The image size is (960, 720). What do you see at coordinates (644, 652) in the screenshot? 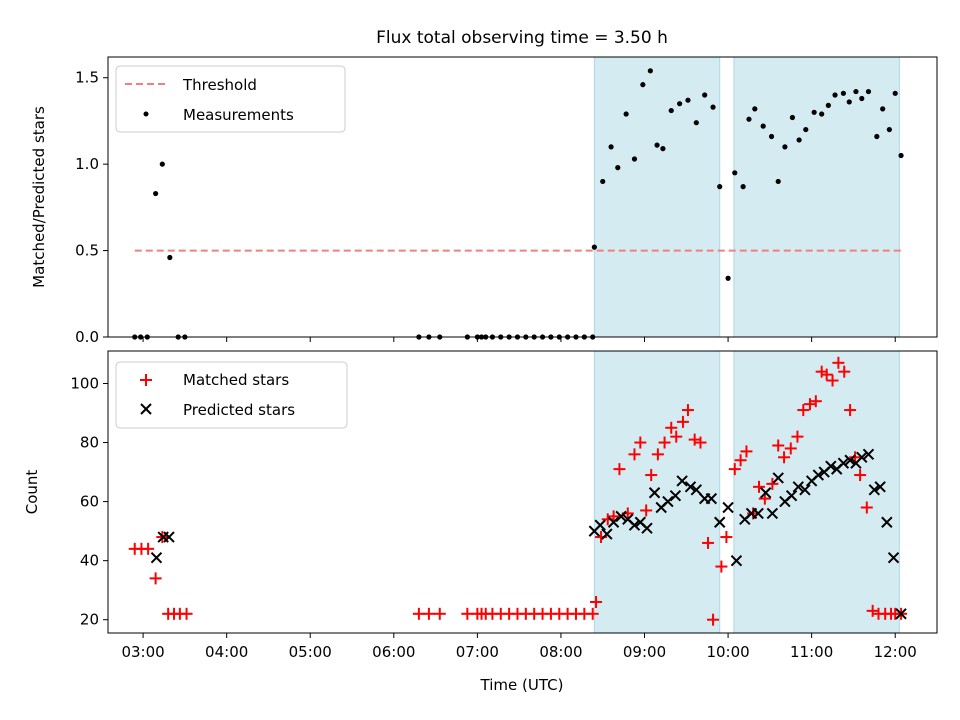
I see `x-tick-label: 09:00` at bounding box center [644, 652].